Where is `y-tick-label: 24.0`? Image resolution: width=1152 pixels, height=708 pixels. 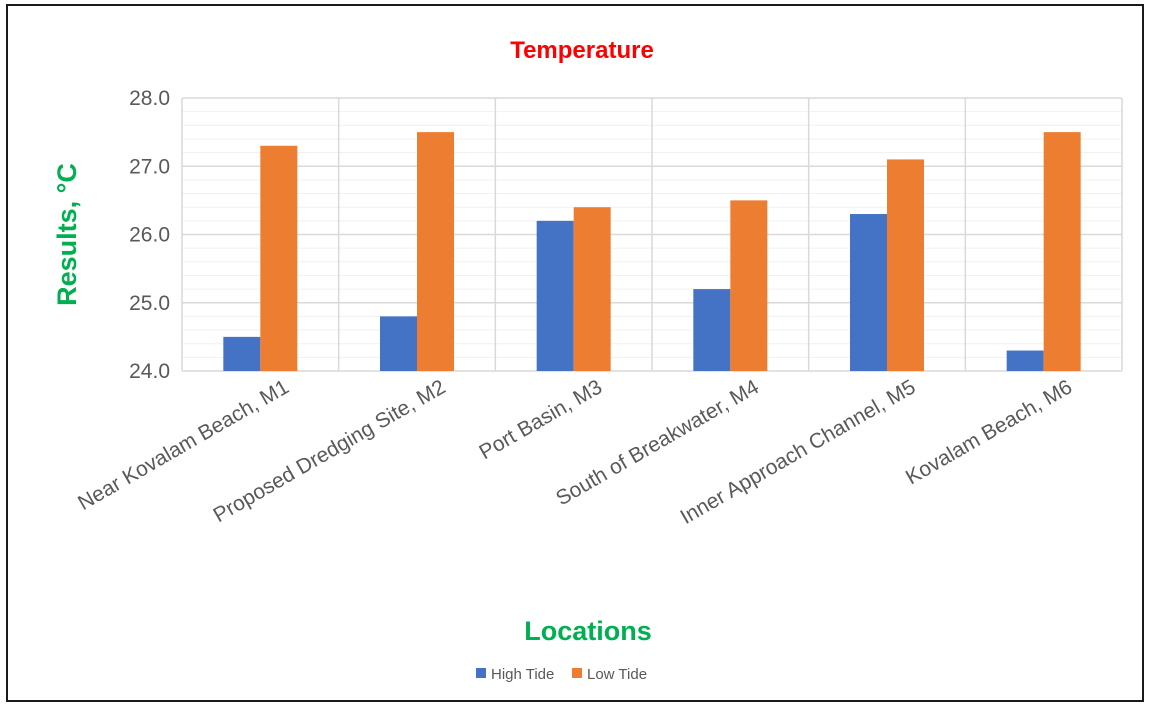 y-tick-label: 24.0 is located at coordinates (149, 371).